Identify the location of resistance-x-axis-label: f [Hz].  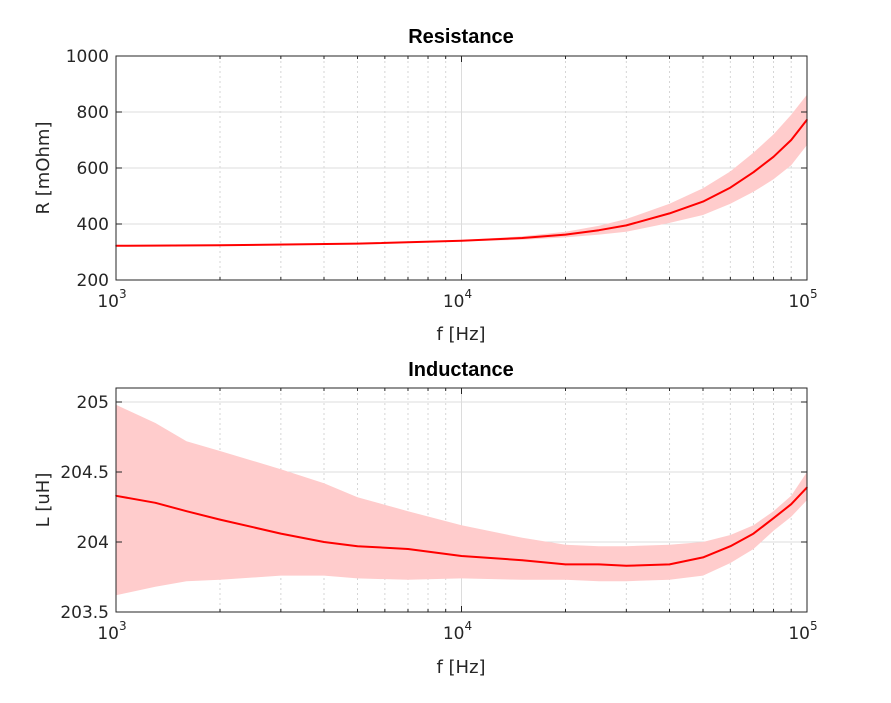
(460, 334).